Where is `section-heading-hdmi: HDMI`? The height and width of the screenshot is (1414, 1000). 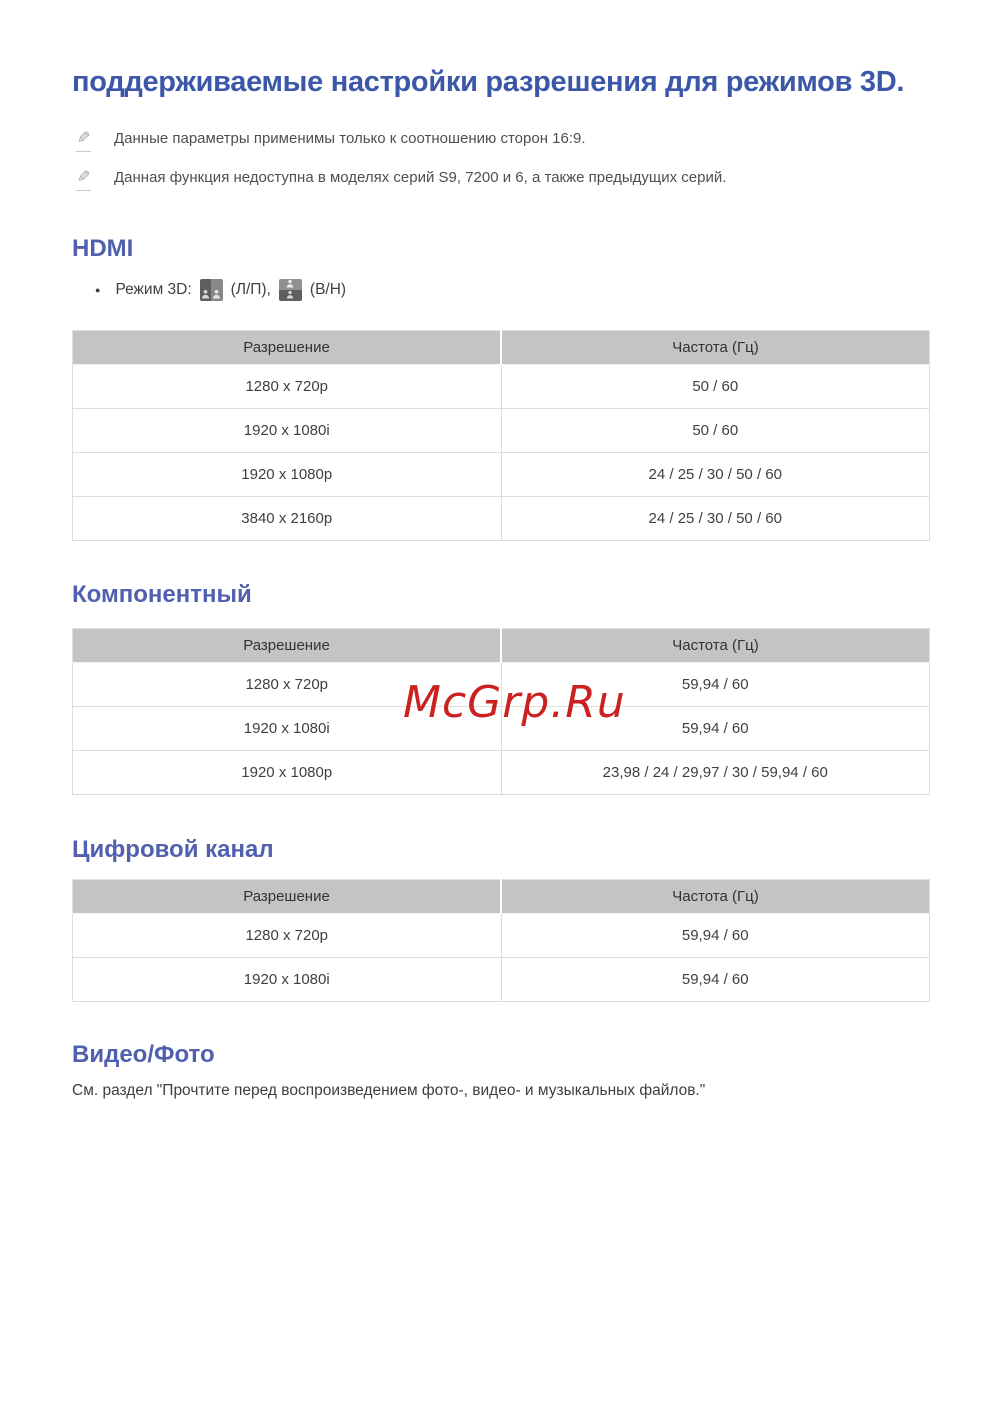
section-heading-hdmi: HDMI is located at coordinates (103, 248).